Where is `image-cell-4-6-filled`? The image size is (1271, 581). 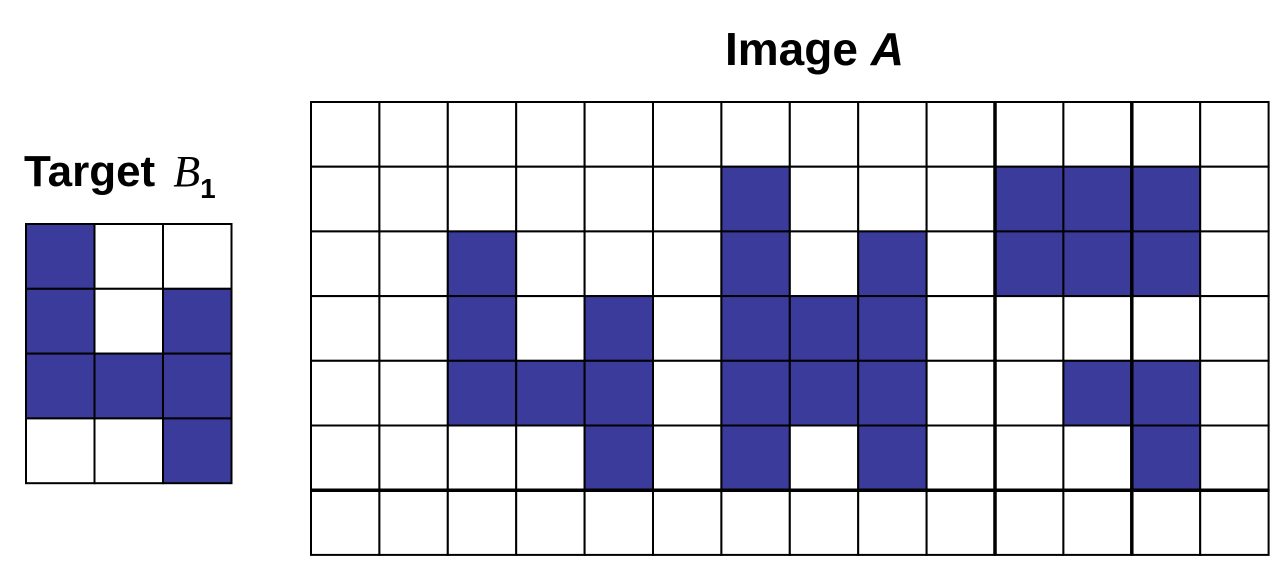 image-cell-4-6-filled is located at coordinates (755, 393).